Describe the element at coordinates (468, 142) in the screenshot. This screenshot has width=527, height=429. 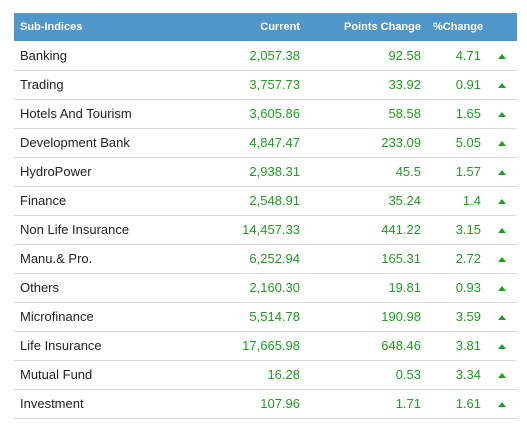
I see `pct-change-value: 5.05` at that location.